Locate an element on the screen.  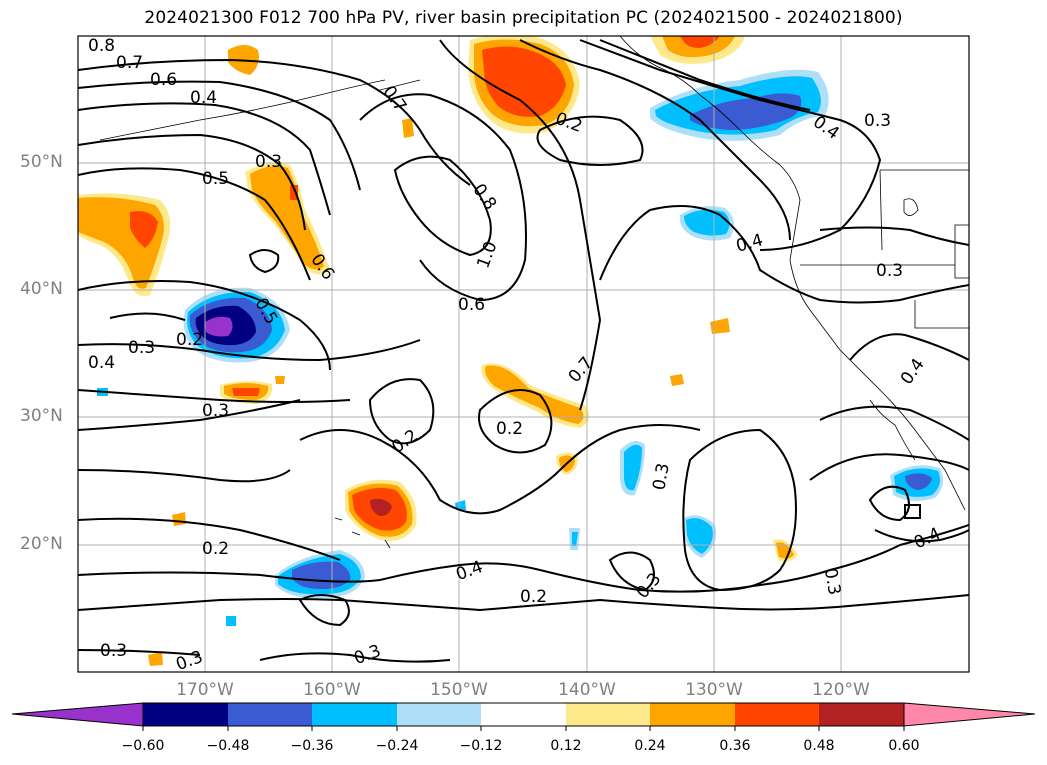
lat-label-50n: 50°N is located at coordinates (41, 162).